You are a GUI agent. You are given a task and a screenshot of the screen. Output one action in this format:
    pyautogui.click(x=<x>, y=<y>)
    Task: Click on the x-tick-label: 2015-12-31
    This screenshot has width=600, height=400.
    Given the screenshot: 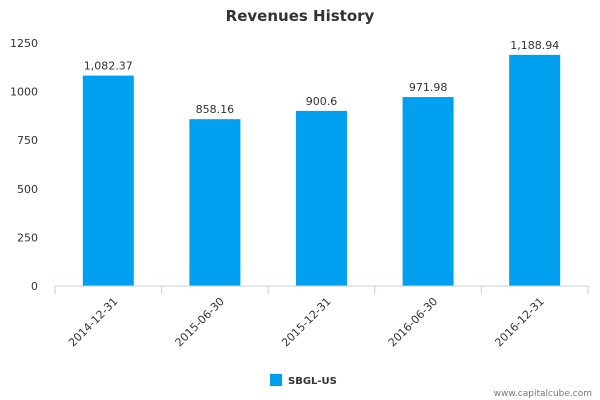 What is the action you would take?
    pyautogui.click(x=306, y=322)
    